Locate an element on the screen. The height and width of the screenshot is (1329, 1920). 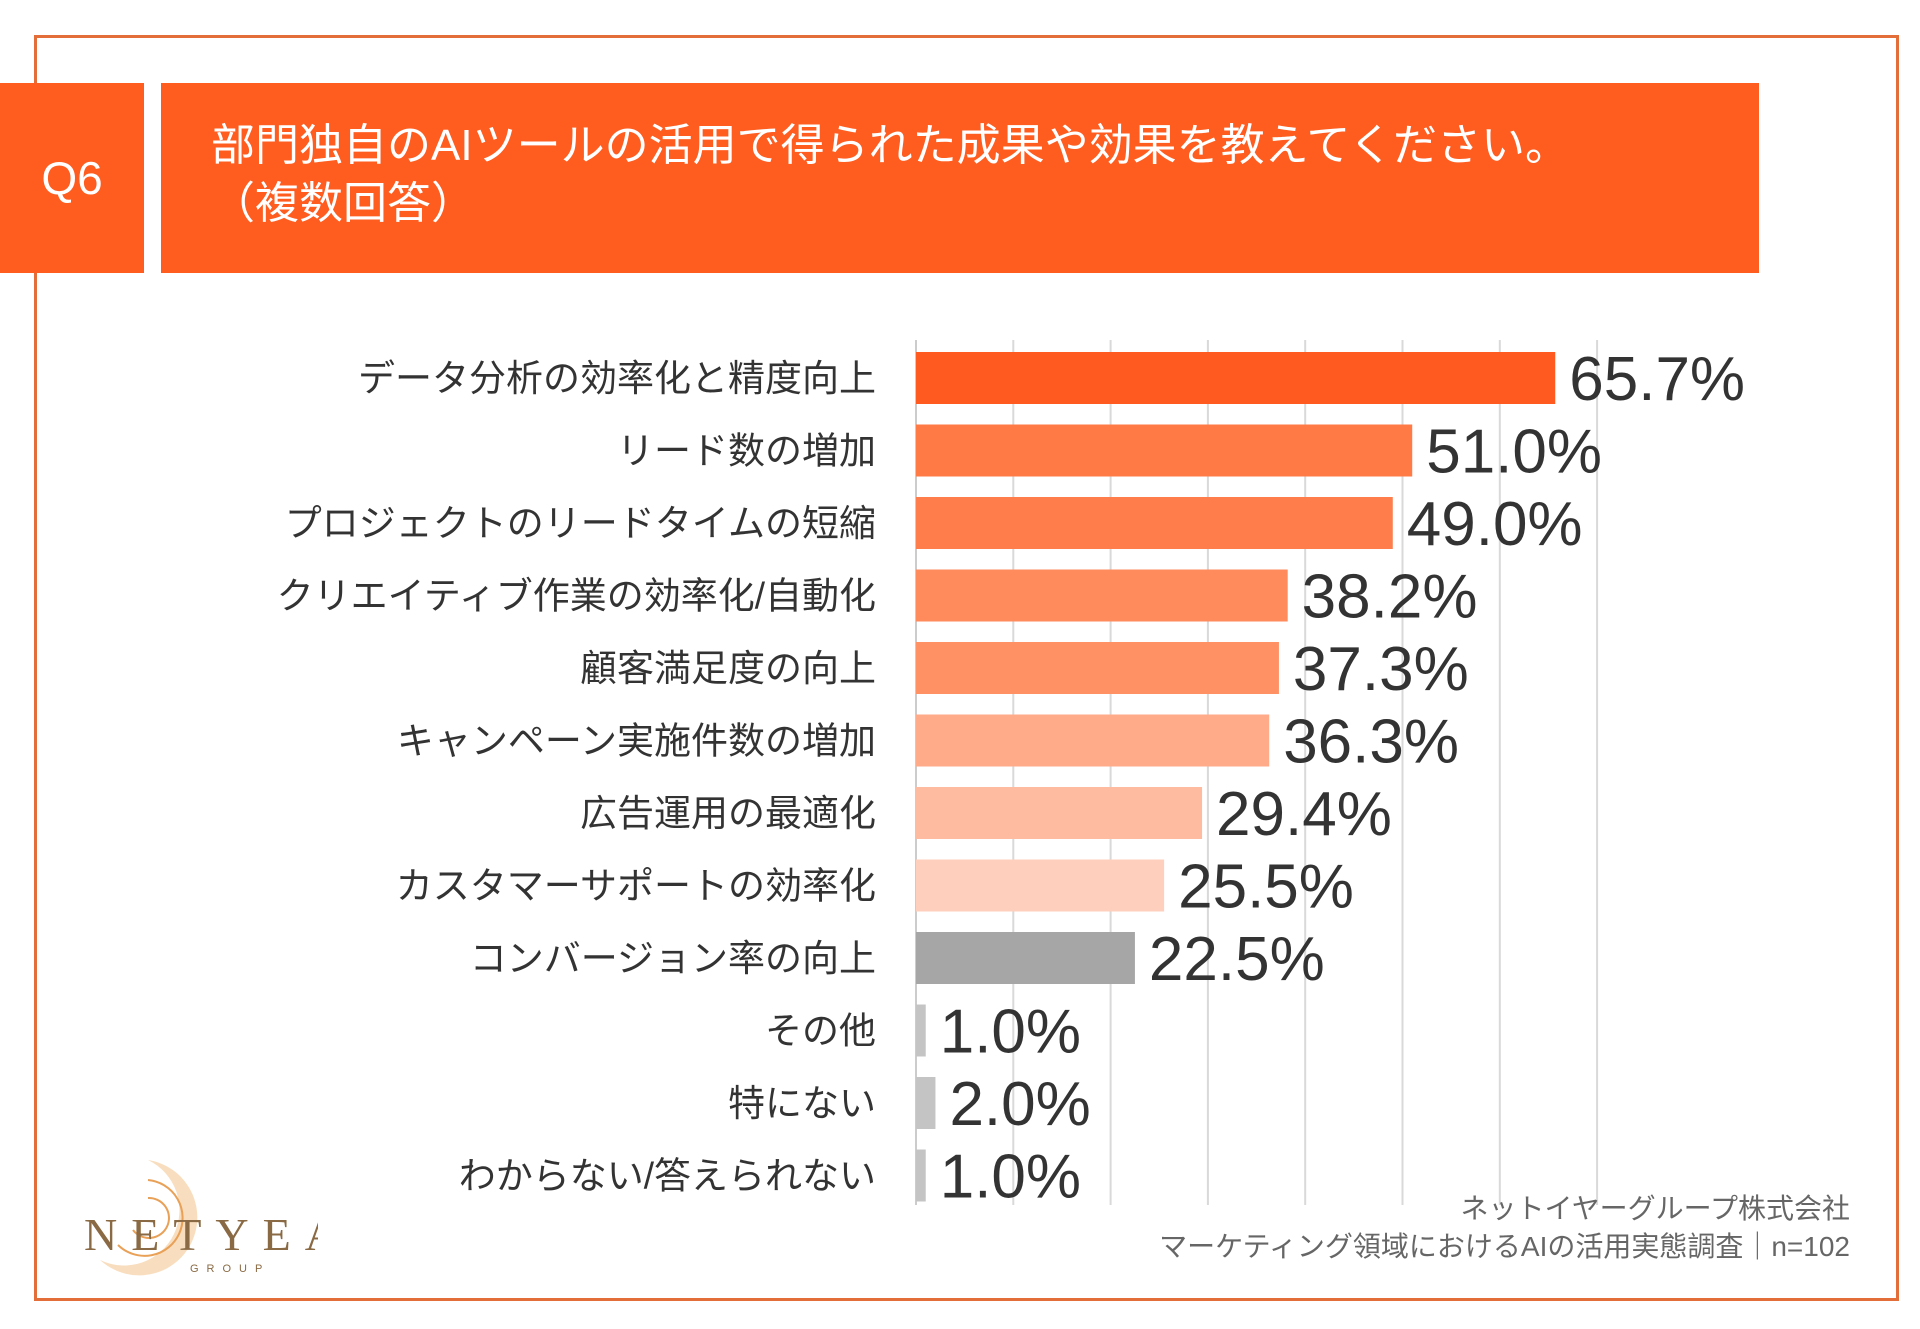
value-label: 49.0% is located at coordinates (1495, 524).